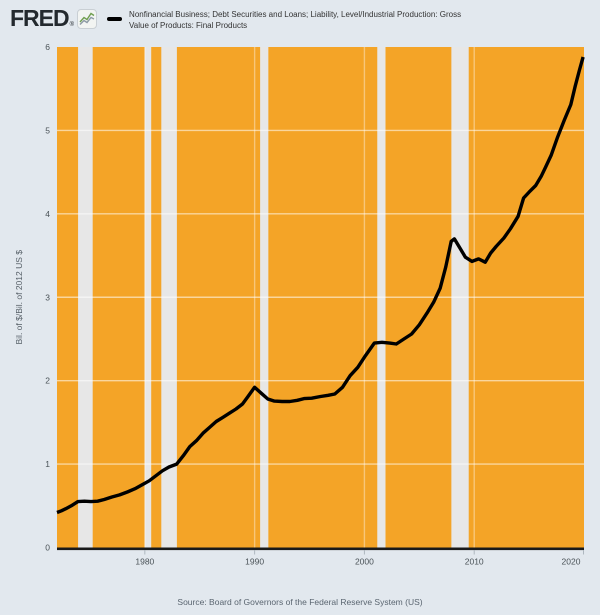 This screenshot has width=600, height=615. Describe the element at coordinates (19, 297) in the screenshot. I see `y-axis-title: Bil. of $/Bil. of 2012 US $` at that location.